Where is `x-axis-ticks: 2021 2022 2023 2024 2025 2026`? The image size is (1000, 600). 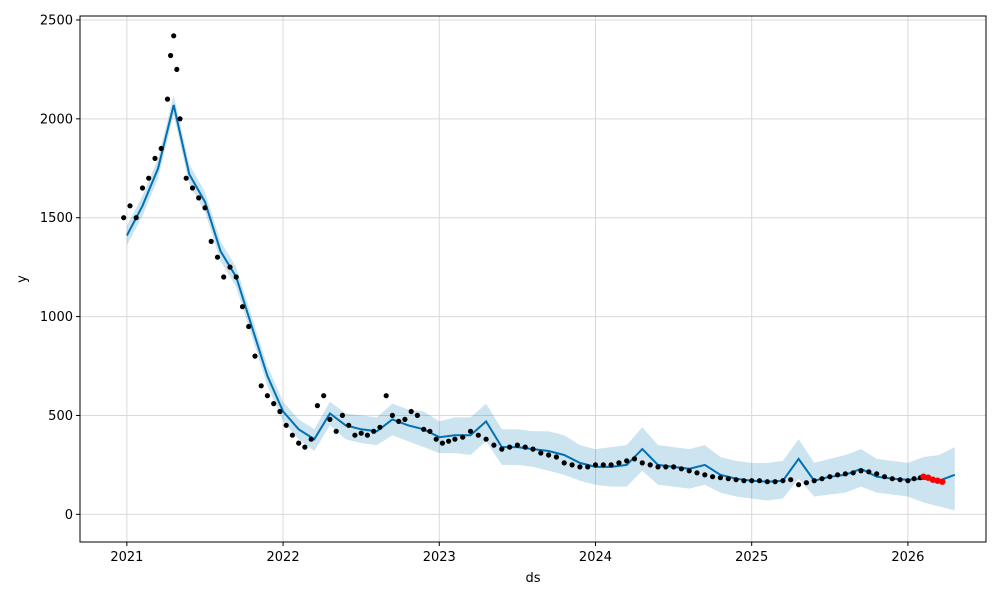 x-axis-ticks: 2021 2022 2023 2024 2025 2026 is located at coordinates (517, 553).